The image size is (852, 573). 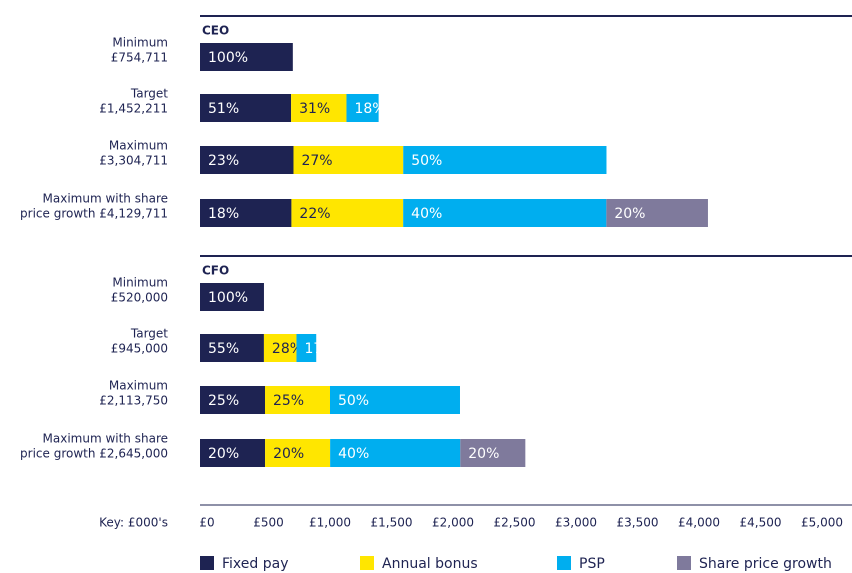 What do you see at coordinates (215, 271) in the screenshot?
I see `panel-title: CFO` at bounding box center [215, 271].